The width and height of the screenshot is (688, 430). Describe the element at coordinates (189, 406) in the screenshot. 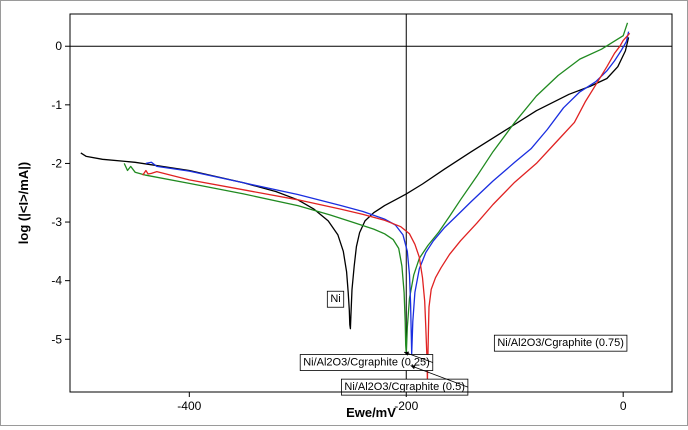

I see `x-tick-label: -400` at that location.